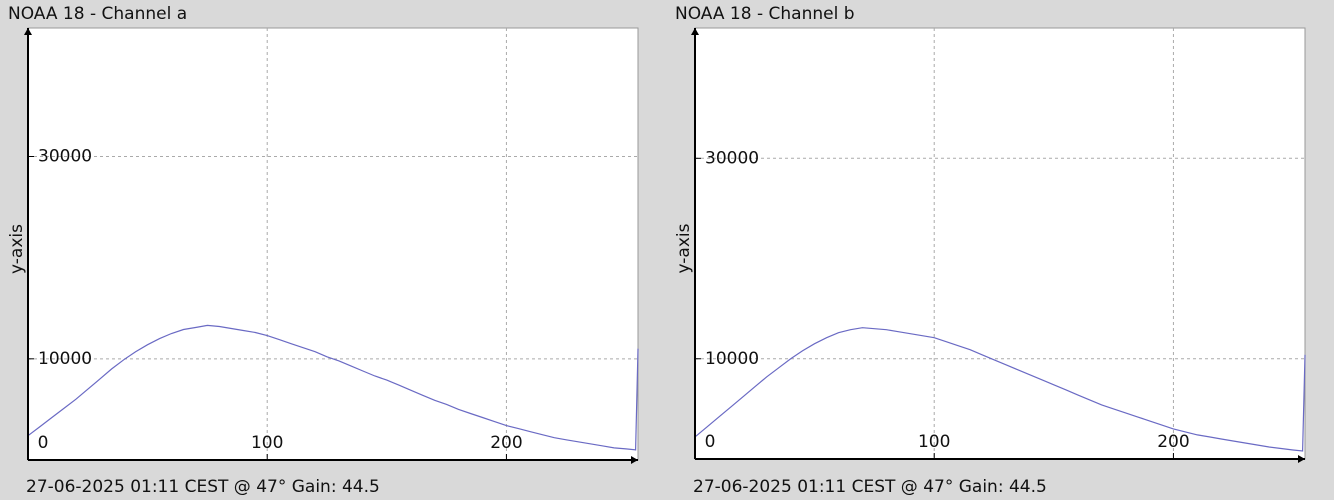 This screenshot has width=1334, height=500. What do you see at coordinates (765, 14) in the screenshot?
I see `chart-title: NOAA 18 - Channel b` at bounding box center [765, 14].